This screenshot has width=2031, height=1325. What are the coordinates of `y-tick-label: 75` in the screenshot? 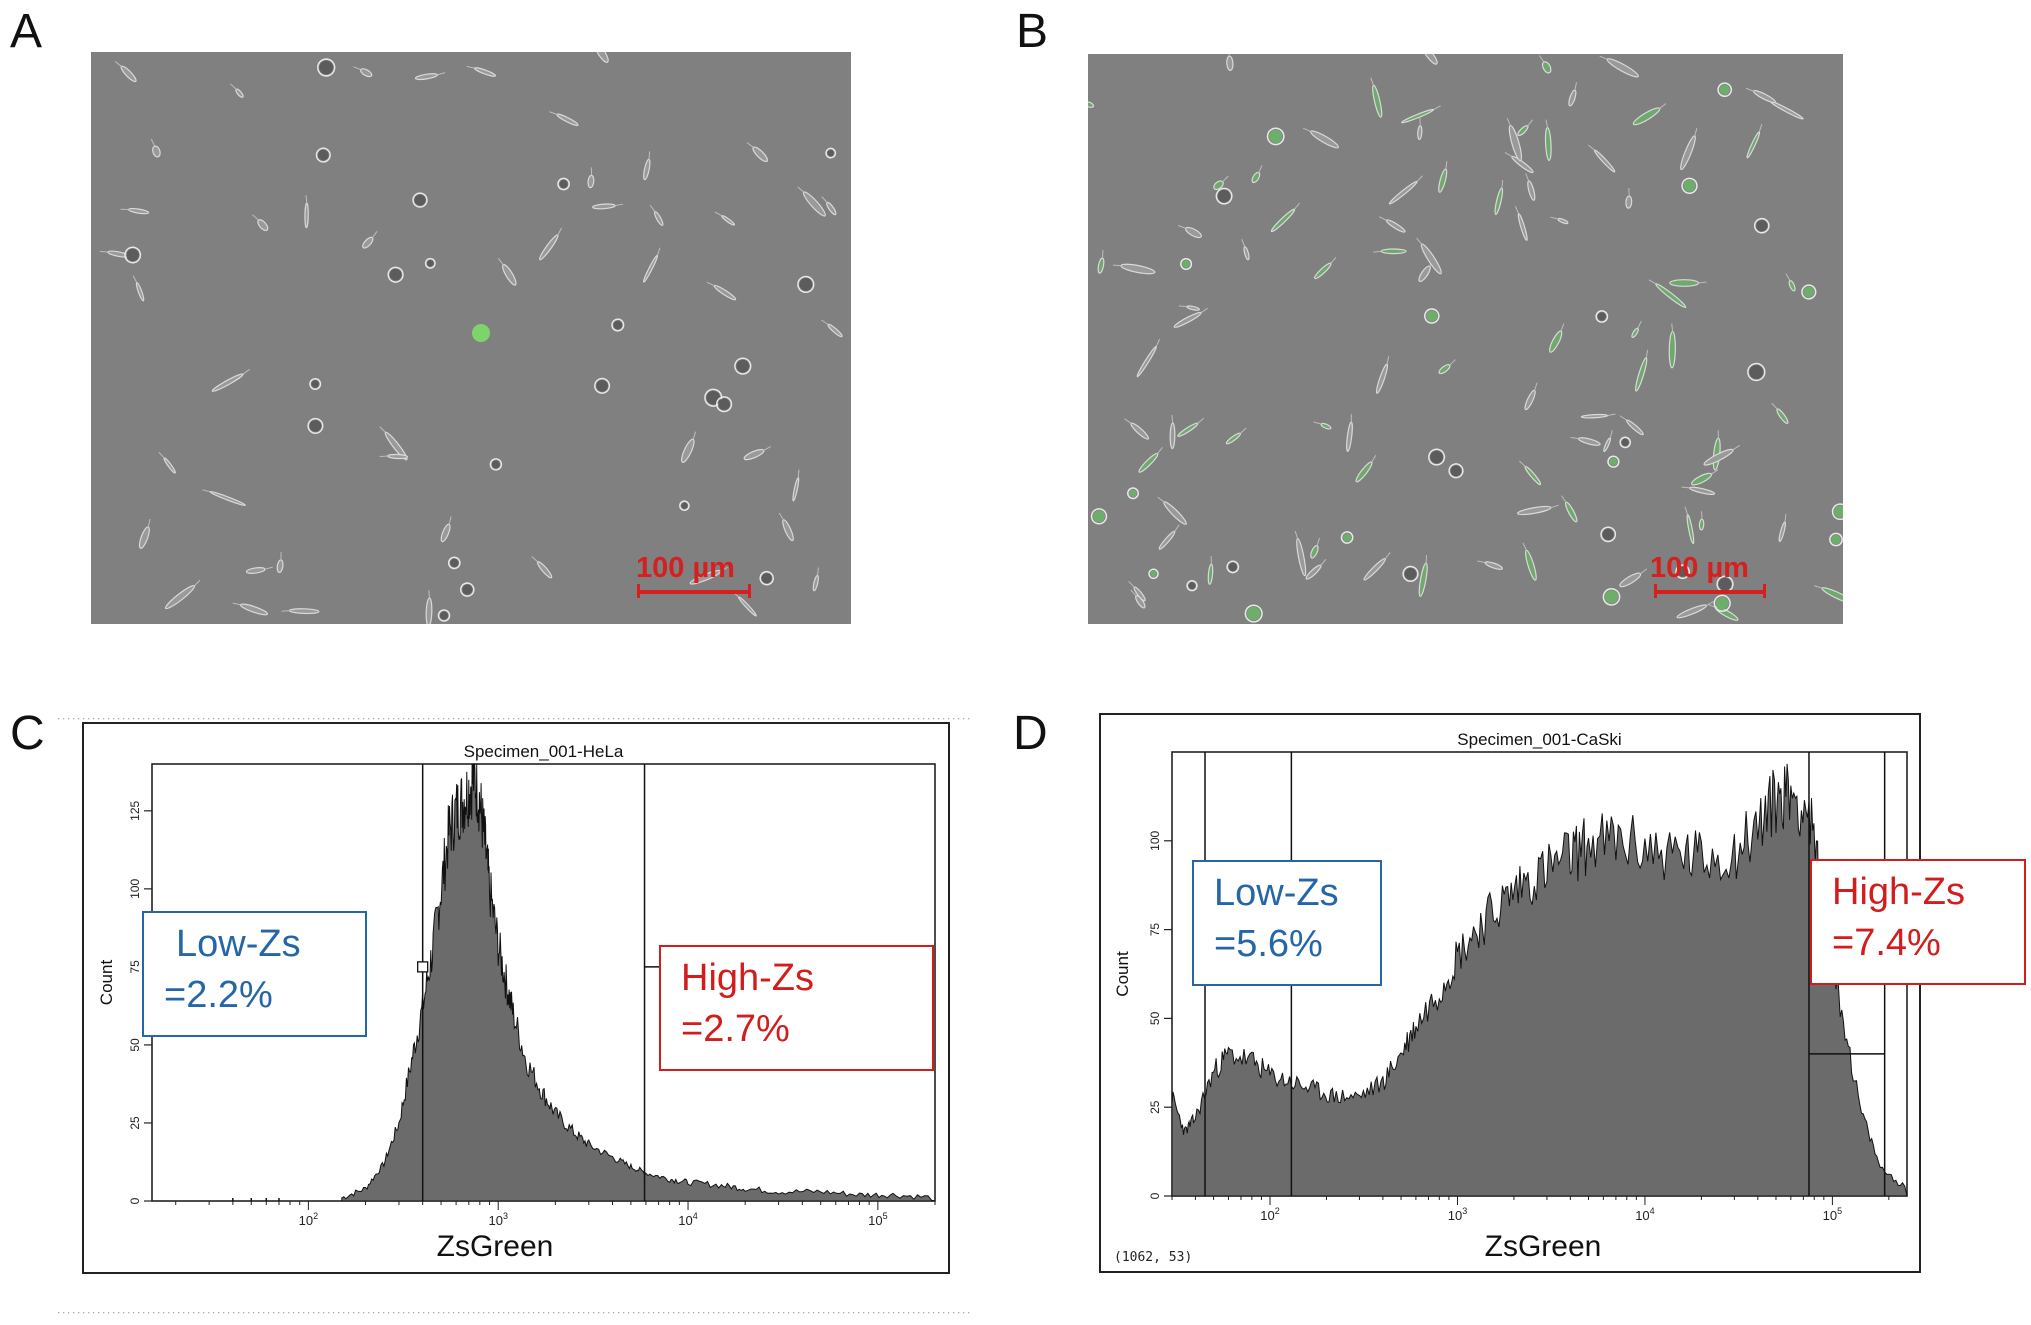 It's located at (1155, 930).